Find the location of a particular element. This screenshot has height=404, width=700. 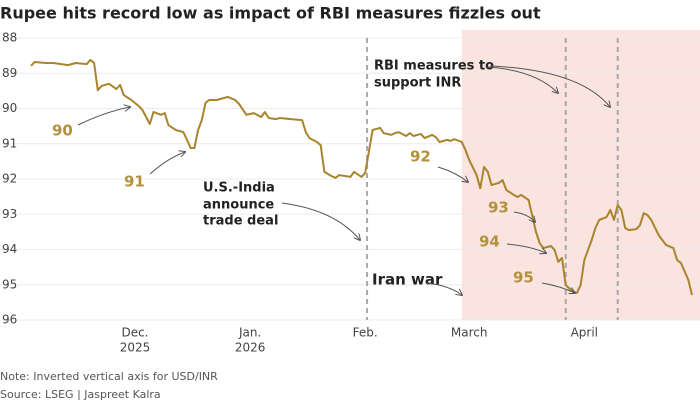

annotation: announce is located at coordinates (238, 205).